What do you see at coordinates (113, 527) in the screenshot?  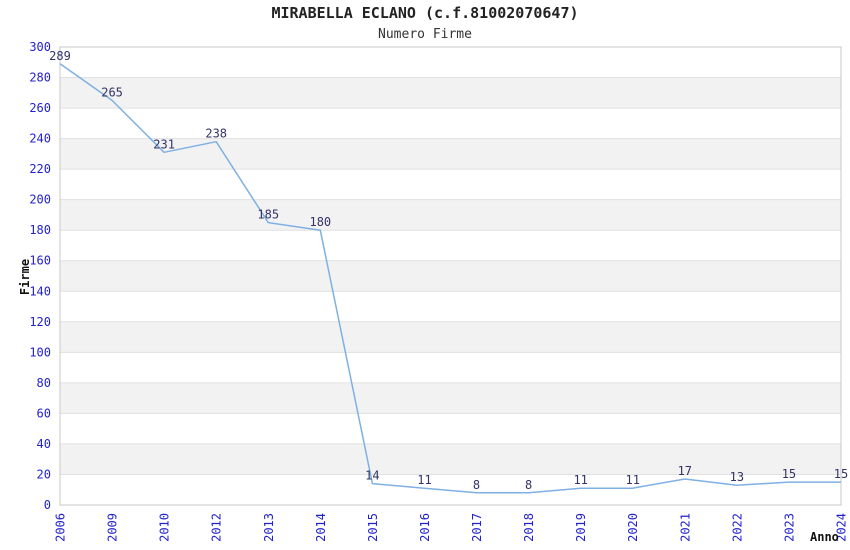 I see `x-tick-label: 2009` at bounding box center [113, 527].